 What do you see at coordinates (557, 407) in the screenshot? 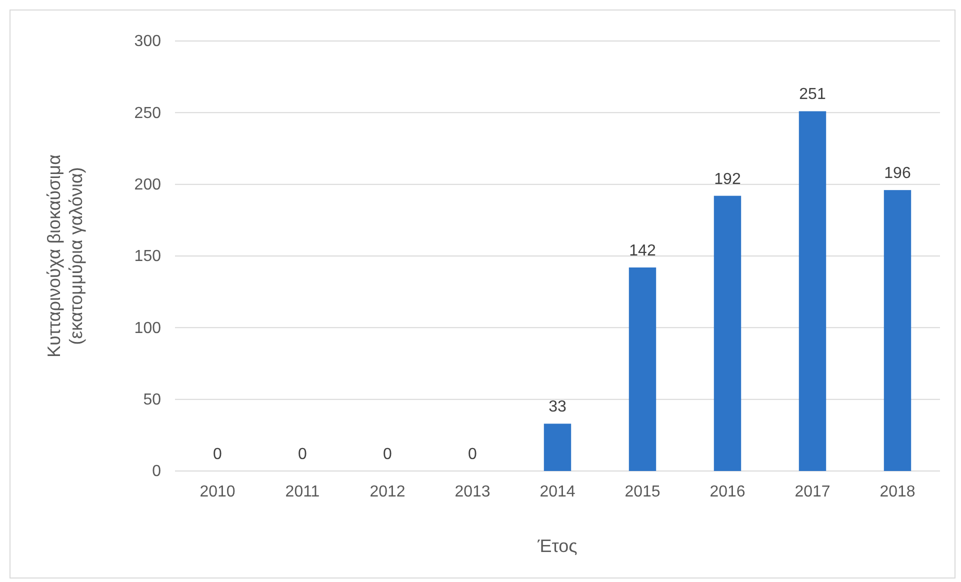
I see `data-label: 33` at bounding box center [557, 407].